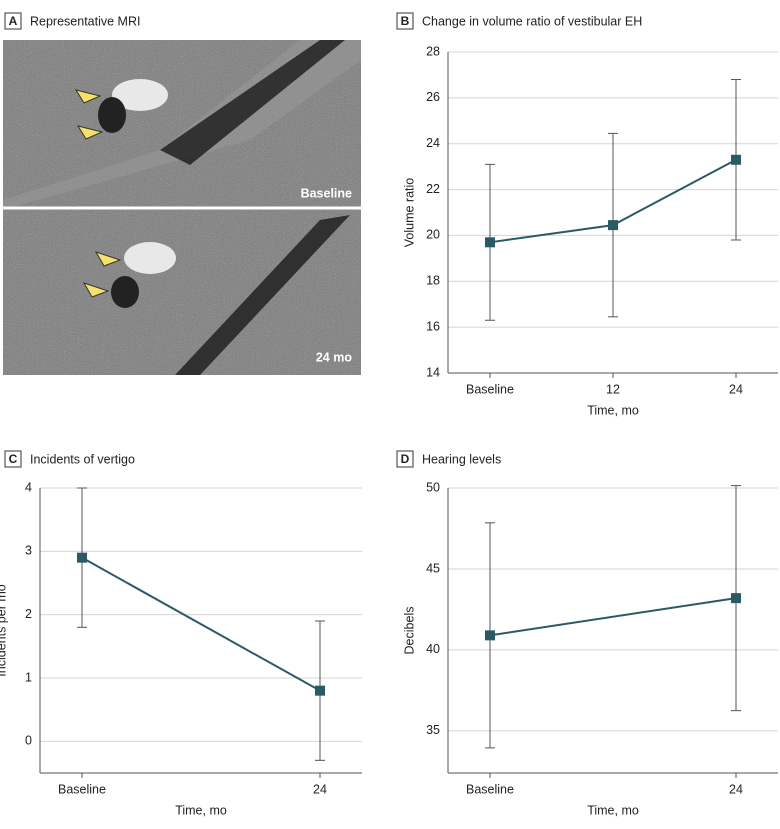 This screenshot has width=780, height=829. What do you see at coordinates (433, 97) in the screenshot?
I see `y-tick-label: 26` at bounding box center [433, 97].